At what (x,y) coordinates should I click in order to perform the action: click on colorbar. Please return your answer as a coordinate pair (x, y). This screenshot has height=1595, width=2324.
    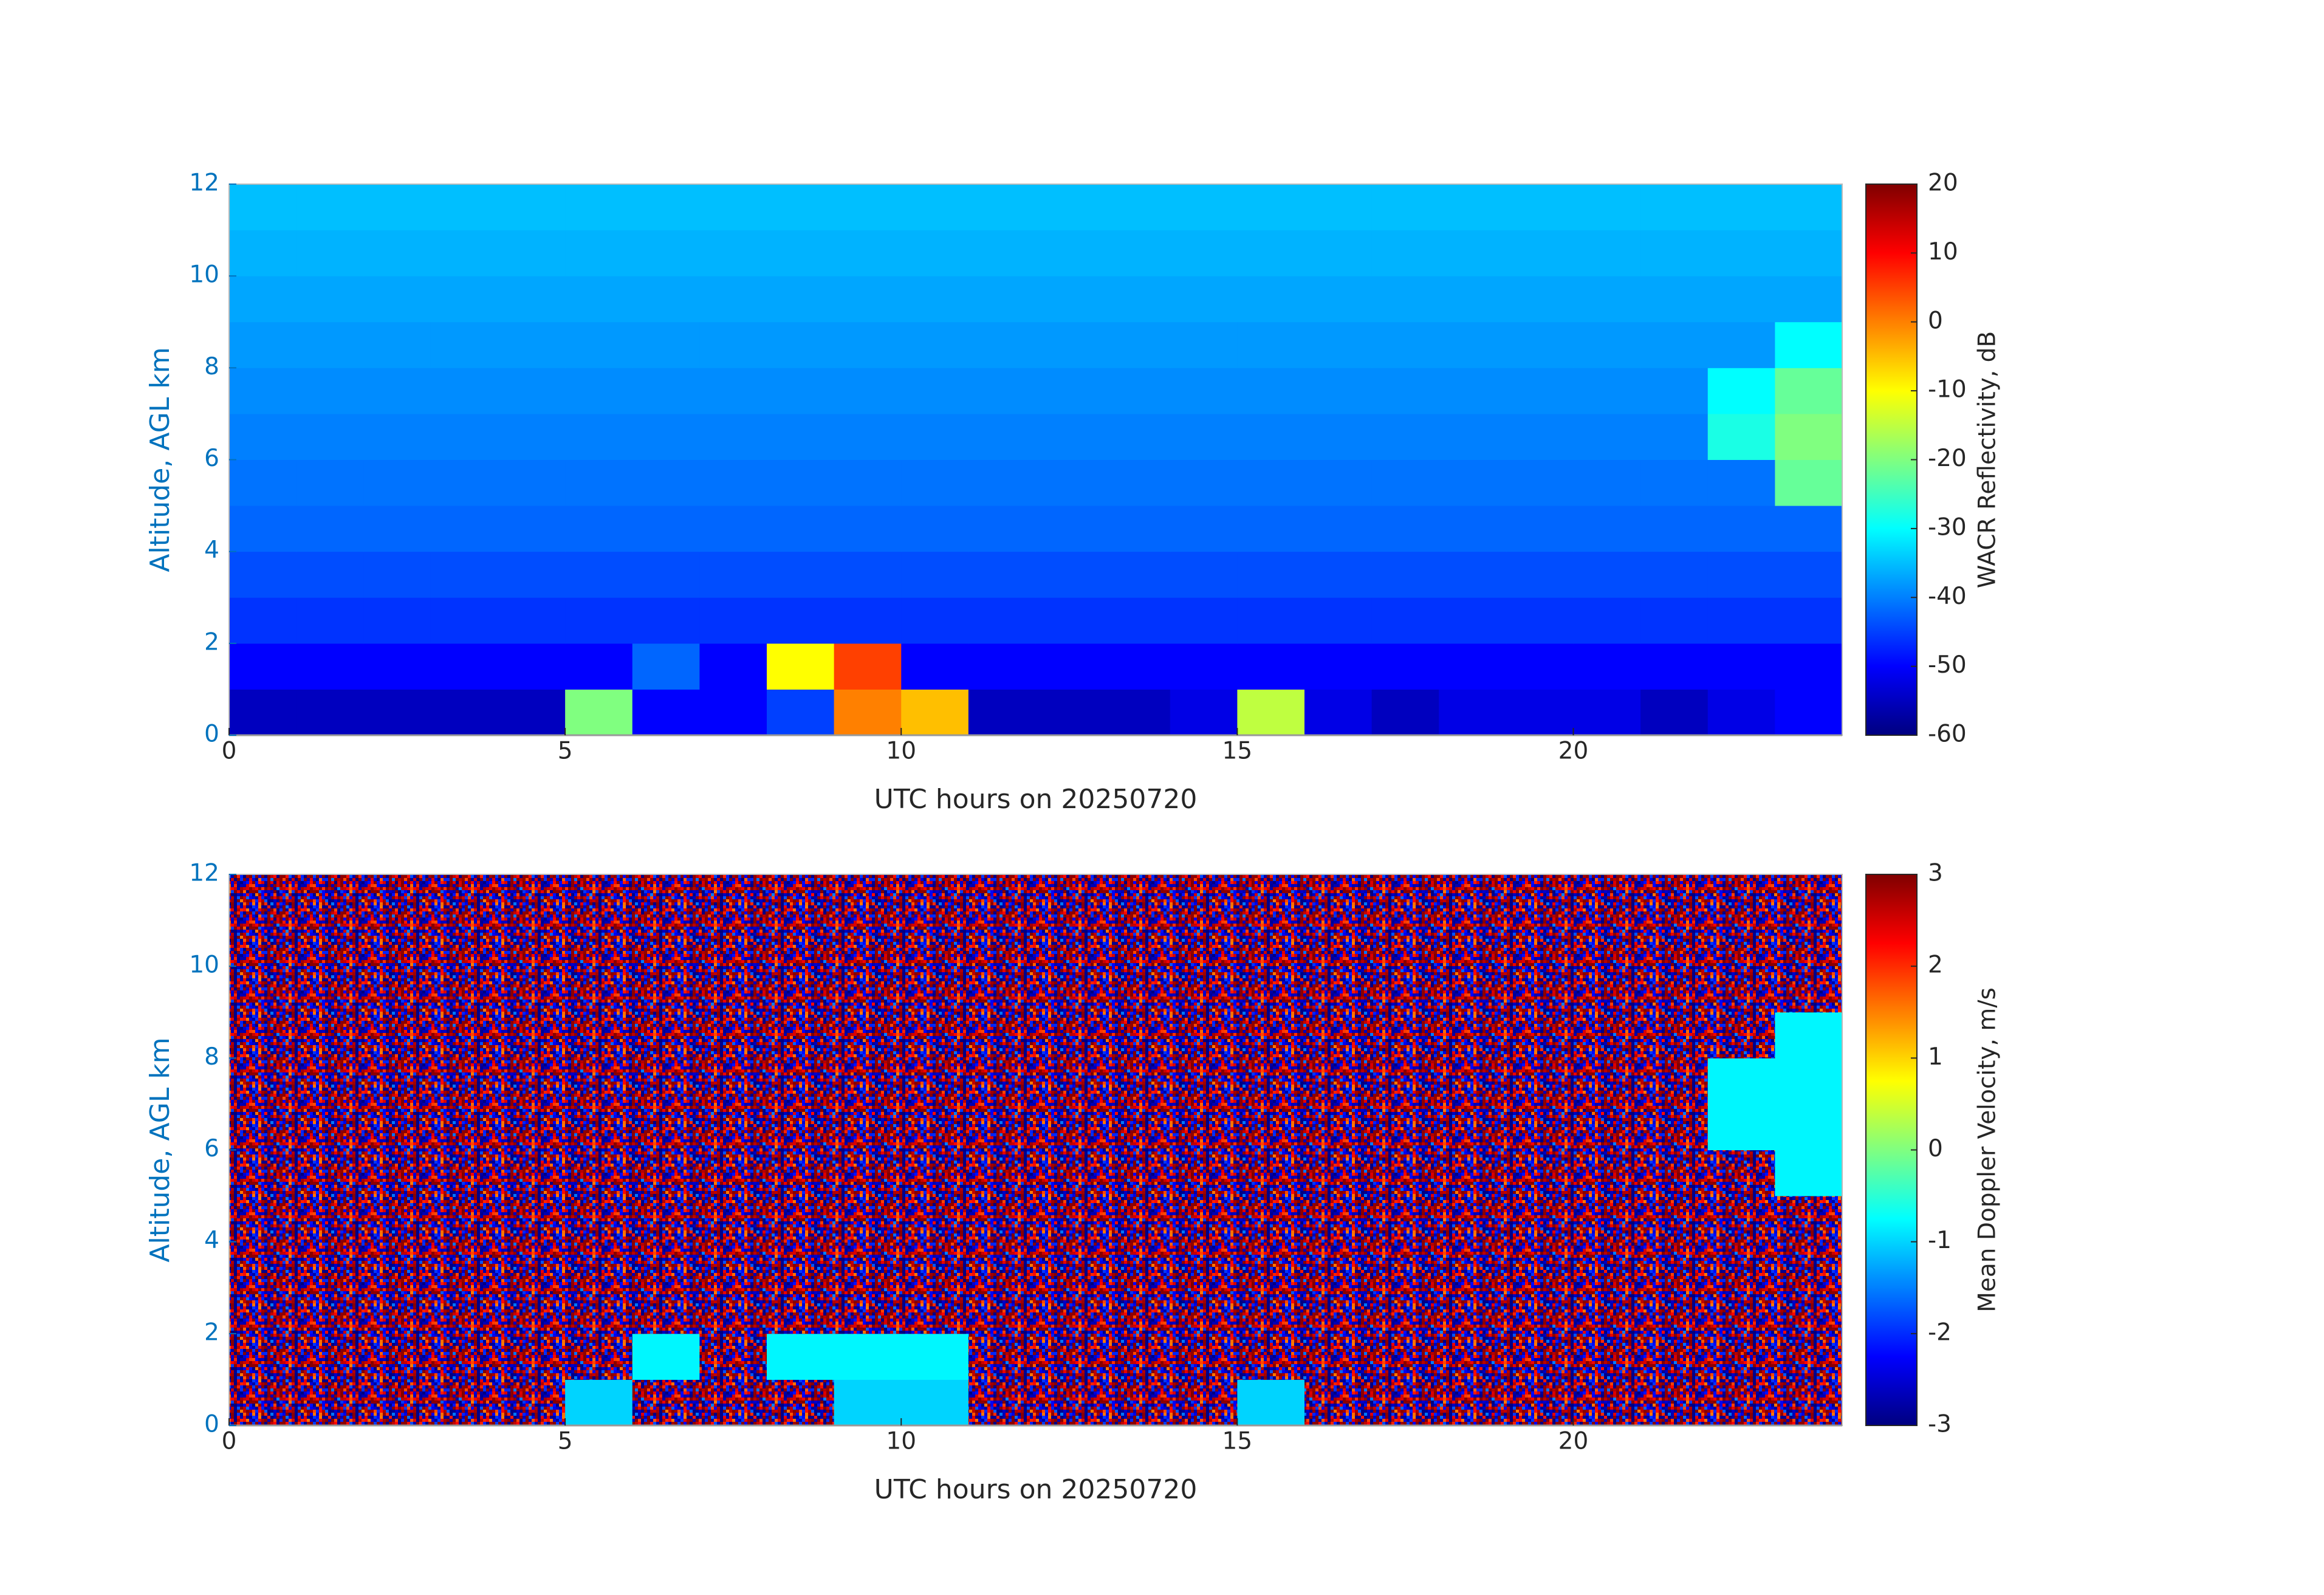
    Looking at the image, I should click on (1892, 1150).